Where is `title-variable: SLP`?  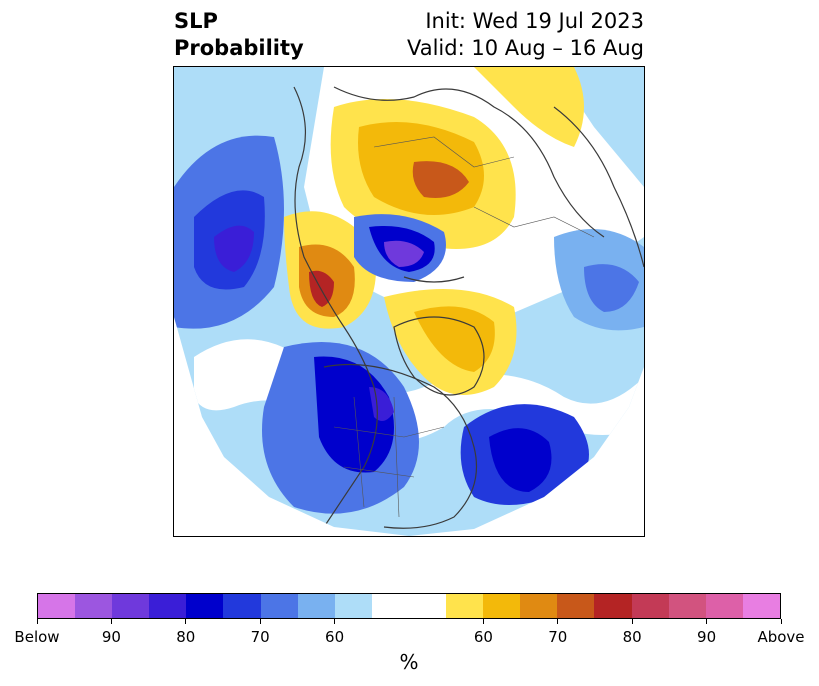 title-variable: SLP is located at coordinates (196, 21).